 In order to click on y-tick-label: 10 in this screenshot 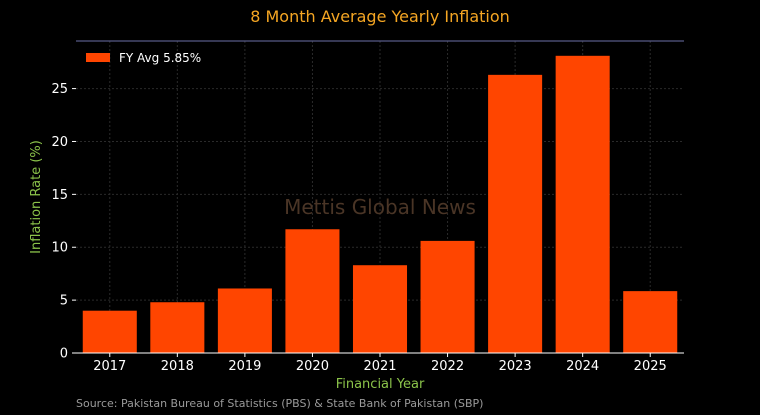, I will do `click(59, 248)`.